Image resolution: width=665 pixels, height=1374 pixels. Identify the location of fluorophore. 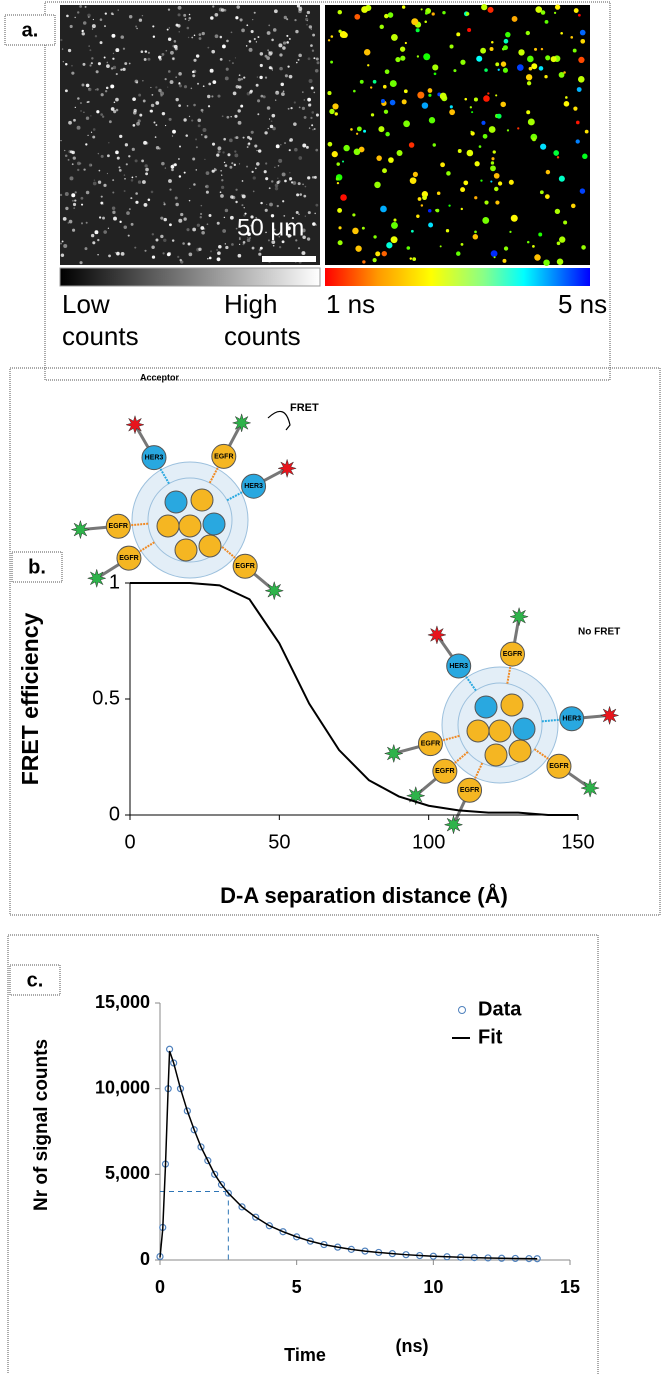
(519, 616).